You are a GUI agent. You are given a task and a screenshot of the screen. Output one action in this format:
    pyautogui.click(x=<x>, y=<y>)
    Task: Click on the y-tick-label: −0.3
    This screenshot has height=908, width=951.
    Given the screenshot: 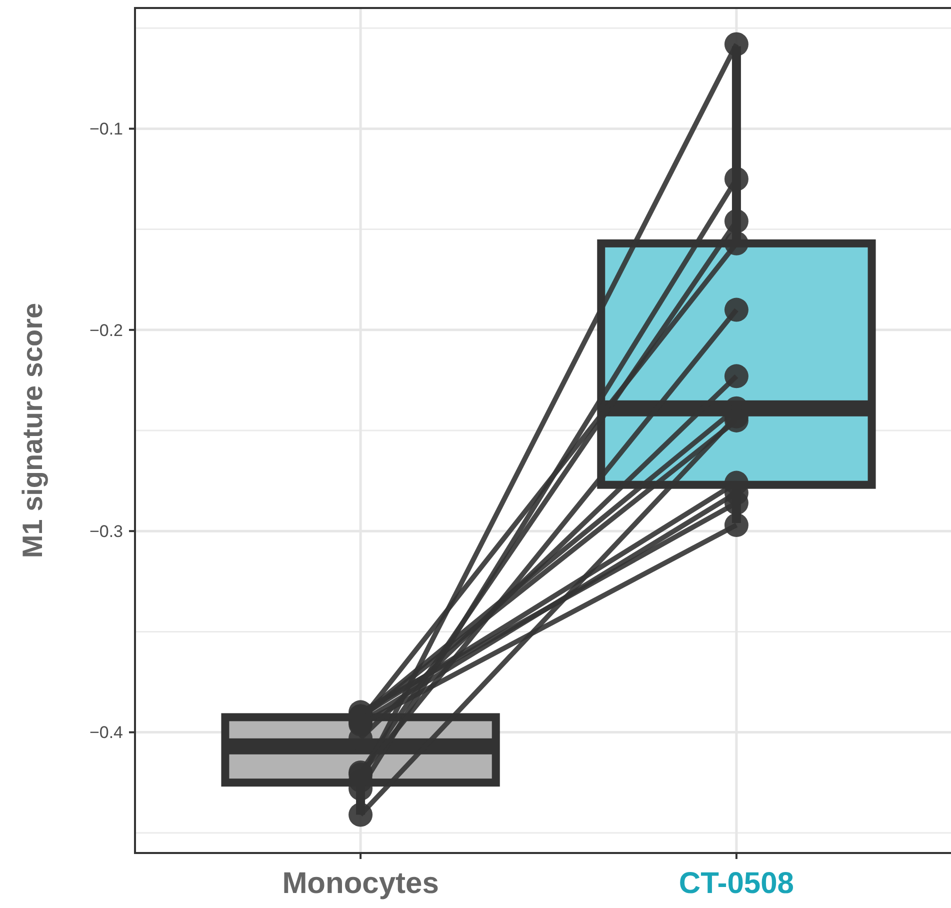 What is the action you would take?
    pyautogui.click(x=106, y=532)
    